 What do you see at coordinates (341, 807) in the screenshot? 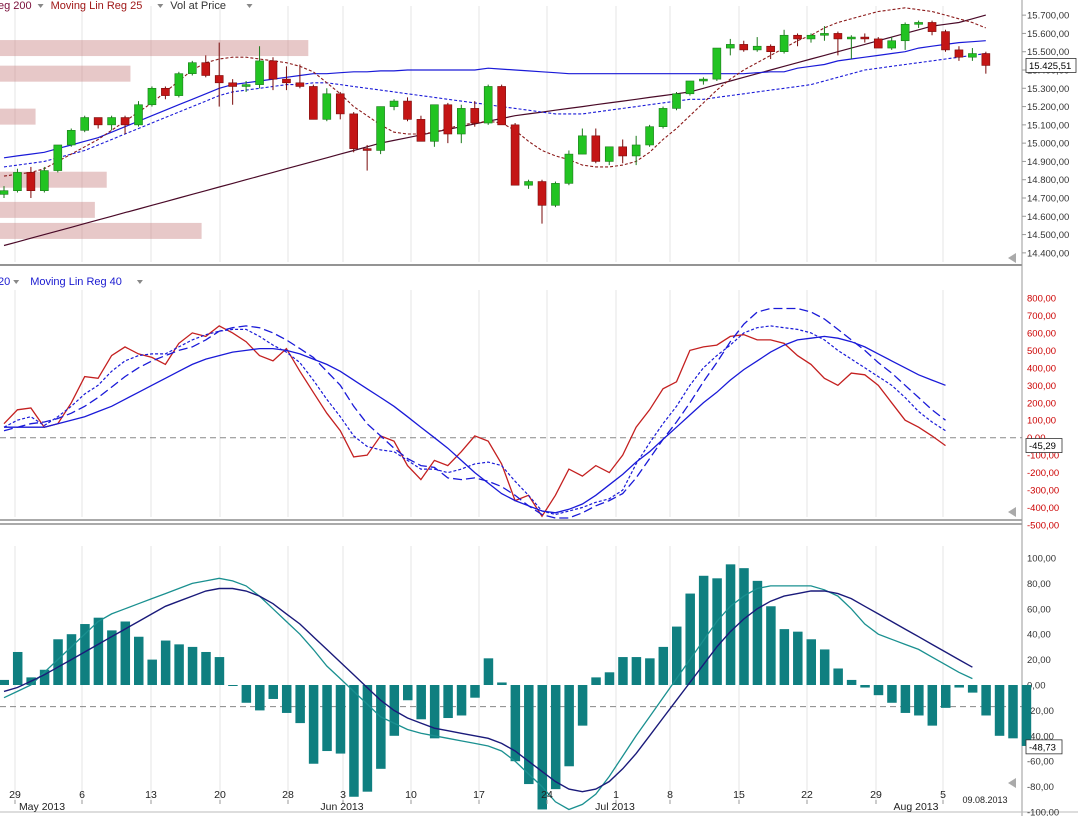
I see `x-month-label: Jun 2013` at bounding box center [341, 807].